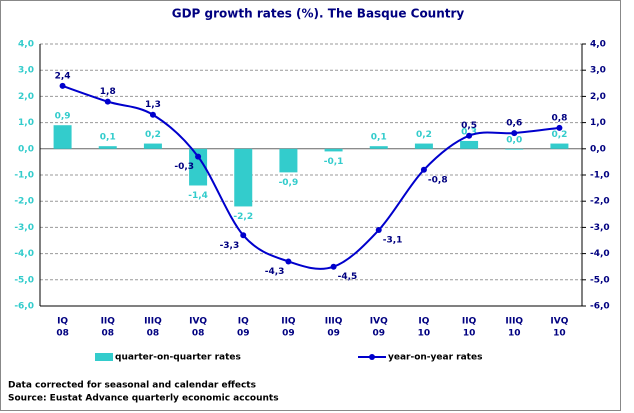 Image resolution: width=634 pixels, height=413 pixels. What do you see at coordinates (26, 97) in the screenshot?
I see `y-tick-label: 2,0` at bounding box center [26, 97].